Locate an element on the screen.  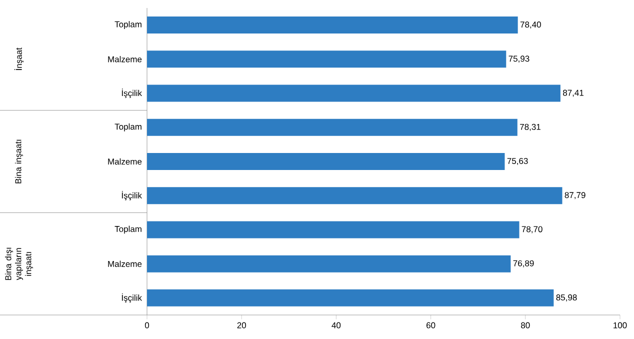
x-tick-label: 100 is located at coordinates (620, 325).